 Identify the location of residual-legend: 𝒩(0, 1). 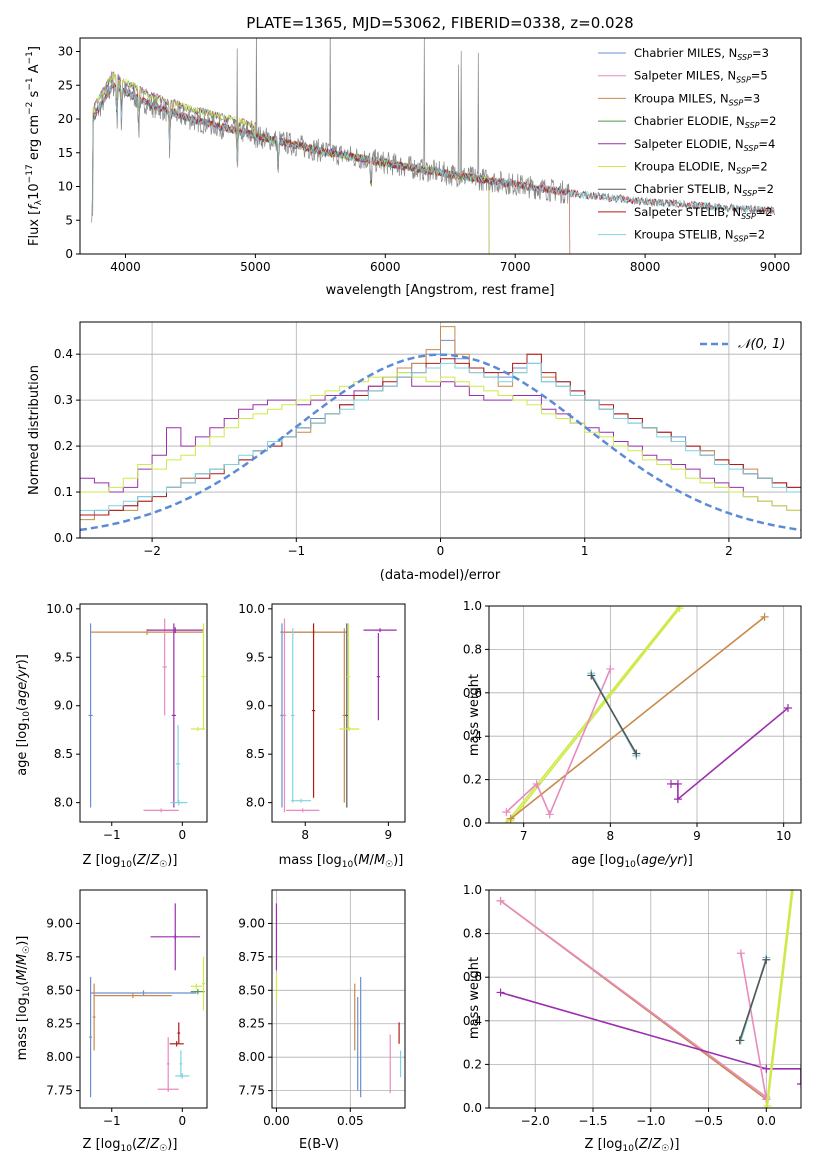
(742, 344).